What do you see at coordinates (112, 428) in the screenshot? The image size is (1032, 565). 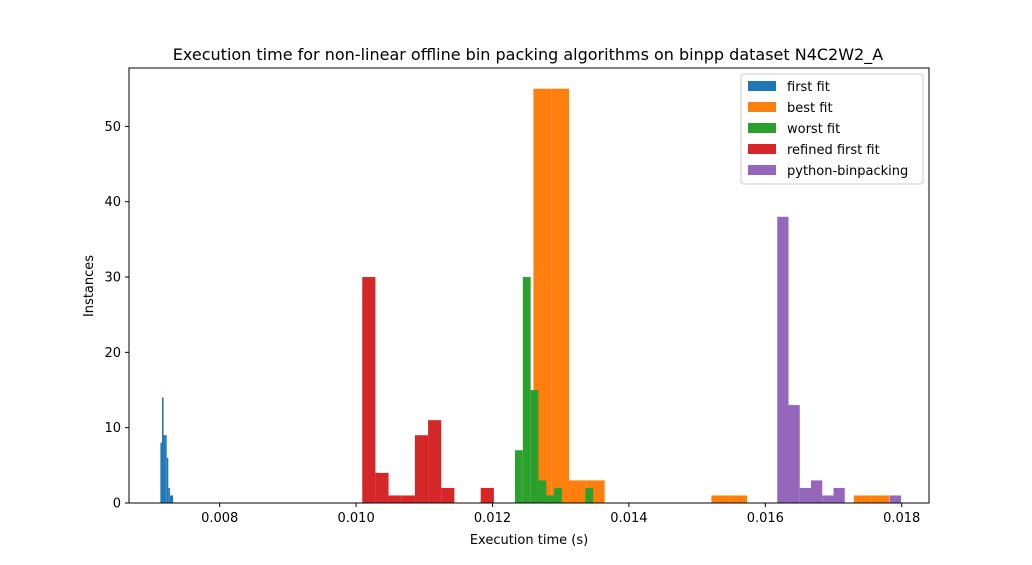 I see `y-tick-label: 10` at bounding box center [112, 428].